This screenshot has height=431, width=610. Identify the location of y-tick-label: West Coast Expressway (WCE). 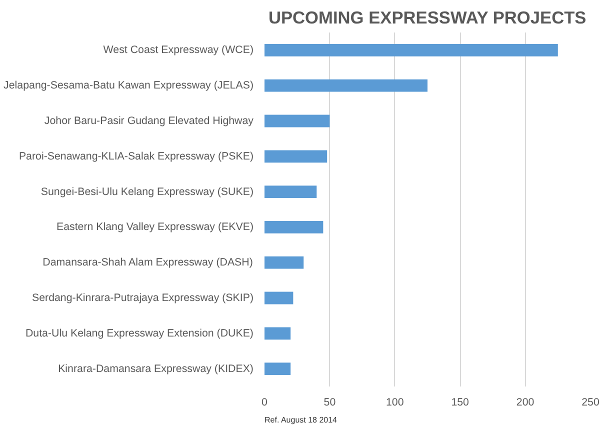
(178, 50).